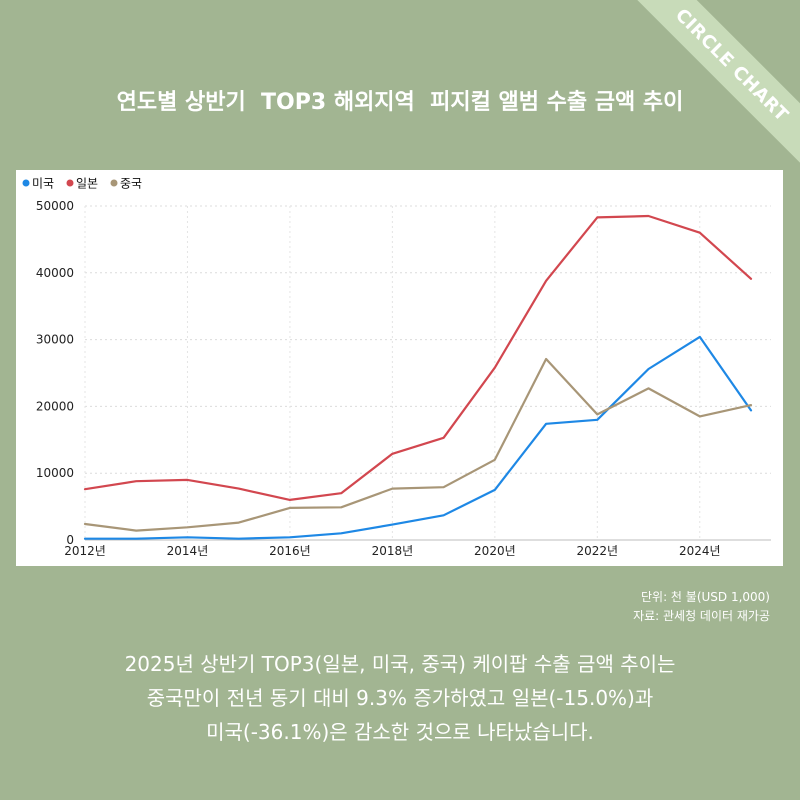 The image size is (800, 800). What do you see at coordinates (700, 551) in the screenshot?
I see `x-tick-label: 2024년` at bounding box center [700, 551].